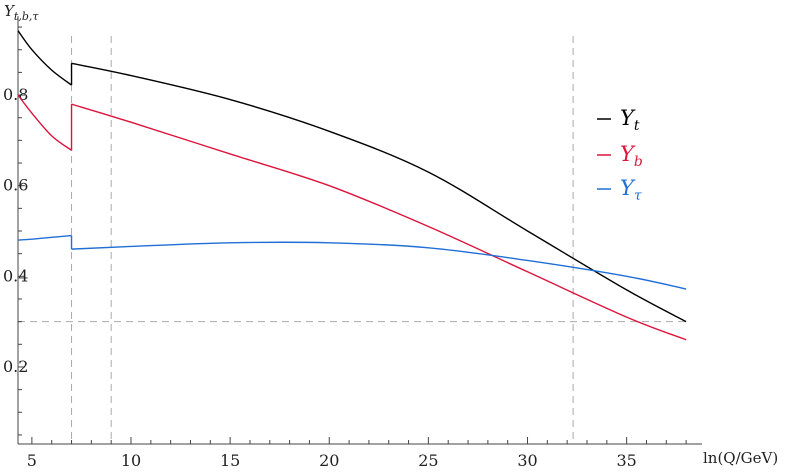 The image size is (789, 473). I want to click on x-tick-label: 15, so click(230, 460).